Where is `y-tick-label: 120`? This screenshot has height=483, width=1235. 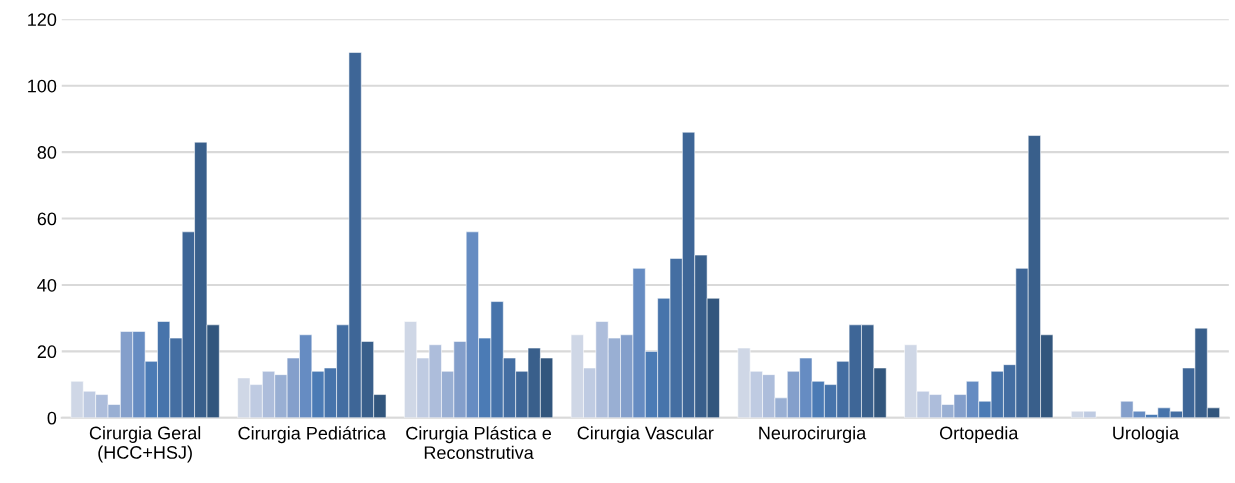
y-tick-label: 120 is located at coordinates (42, 20).